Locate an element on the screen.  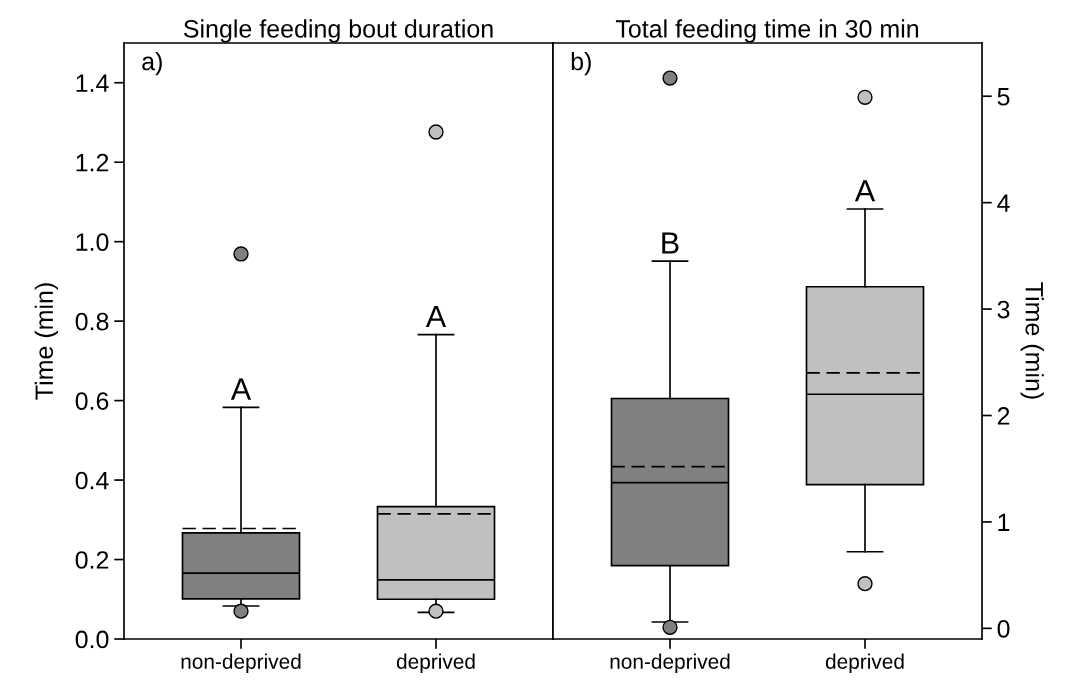
annotation: a) is located at coordinates (152, 63).